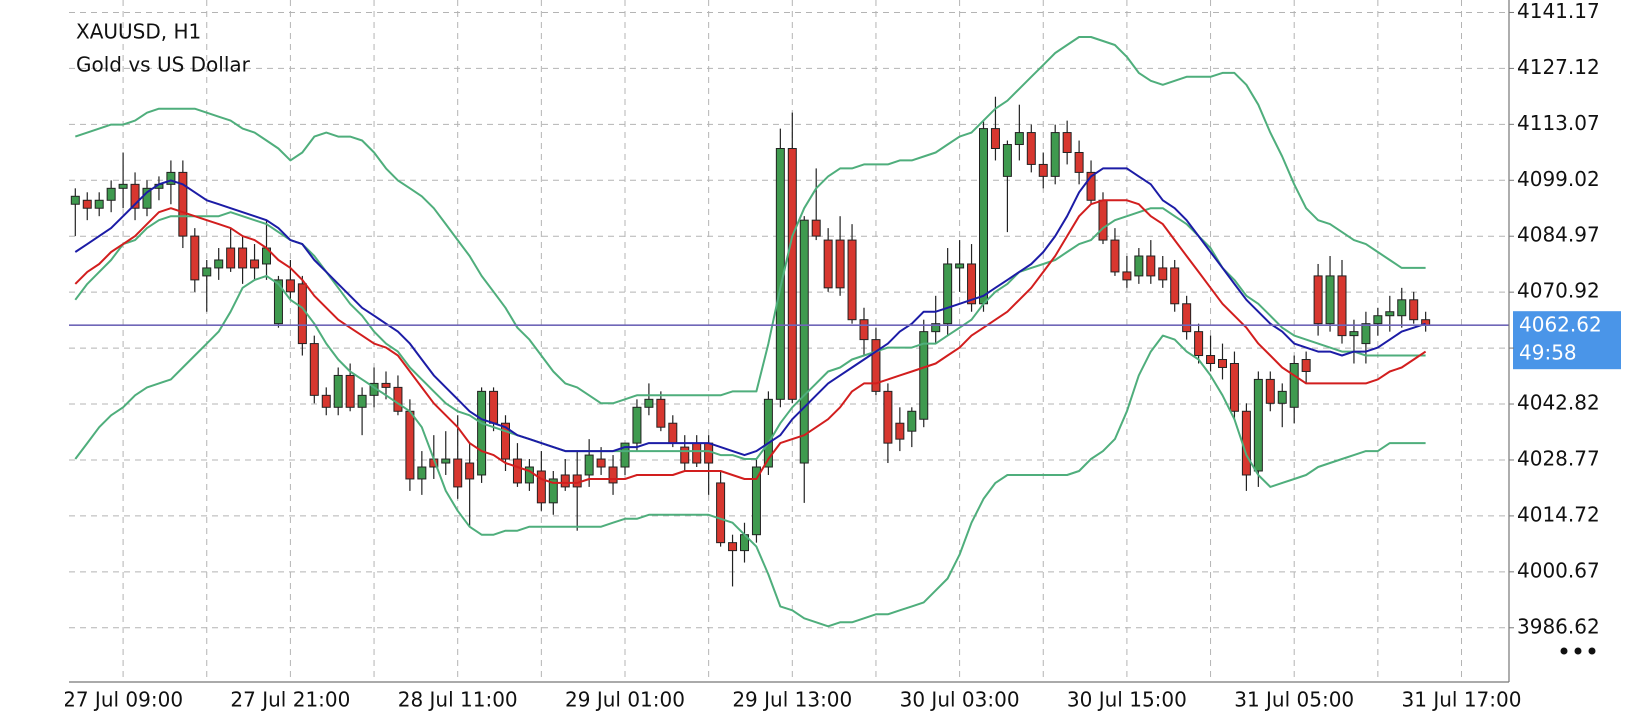 This screenshot has width=1640, height=724. Describe the element at coordinates (163, 65) in the screenshot. I see `chart-subtitle: Gold vs US Dollar` at that location.